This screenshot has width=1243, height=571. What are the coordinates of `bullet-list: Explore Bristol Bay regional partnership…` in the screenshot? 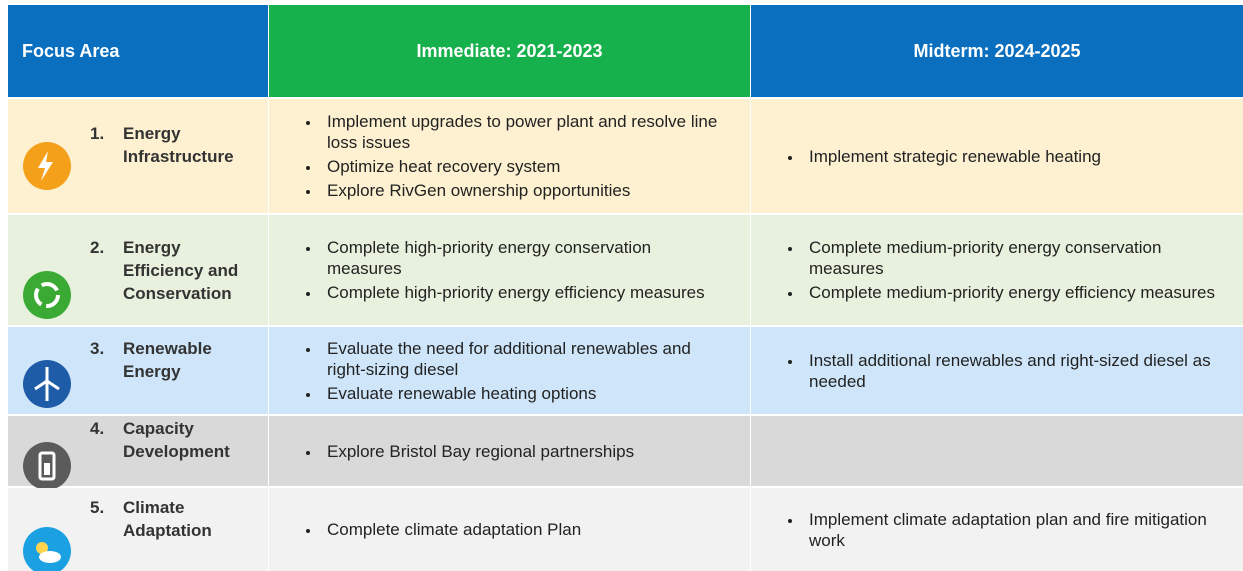 It's located at (461, 451).